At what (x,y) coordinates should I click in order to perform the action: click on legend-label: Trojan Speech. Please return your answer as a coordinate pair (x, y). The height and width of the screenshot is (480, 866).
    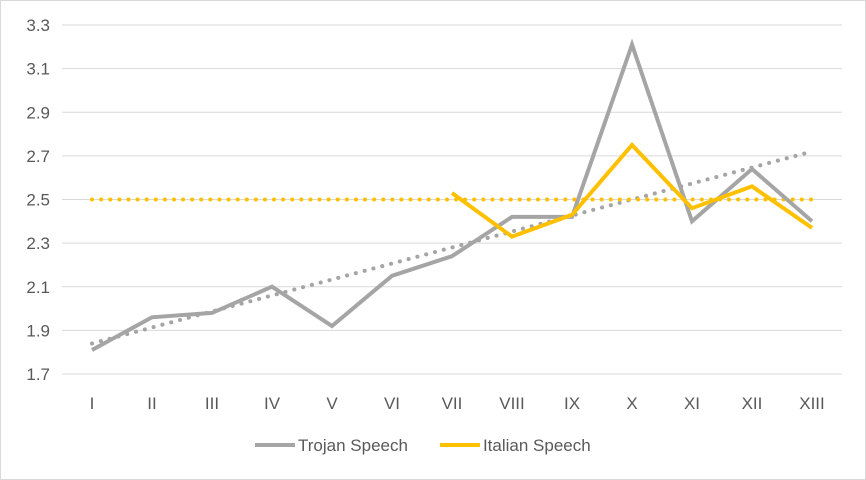
    Looking at the image, I should click on (353, 445).